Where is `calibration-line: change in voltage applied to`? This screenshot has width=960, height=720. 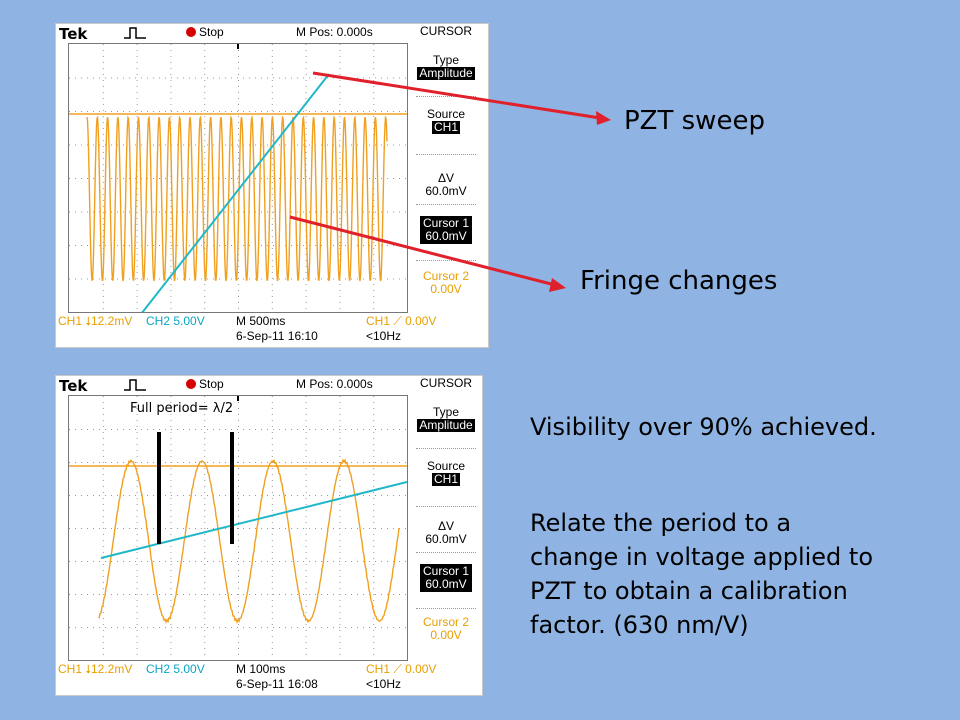
calibration-line: change in voltage applied to is located at coordinates (701, 557).